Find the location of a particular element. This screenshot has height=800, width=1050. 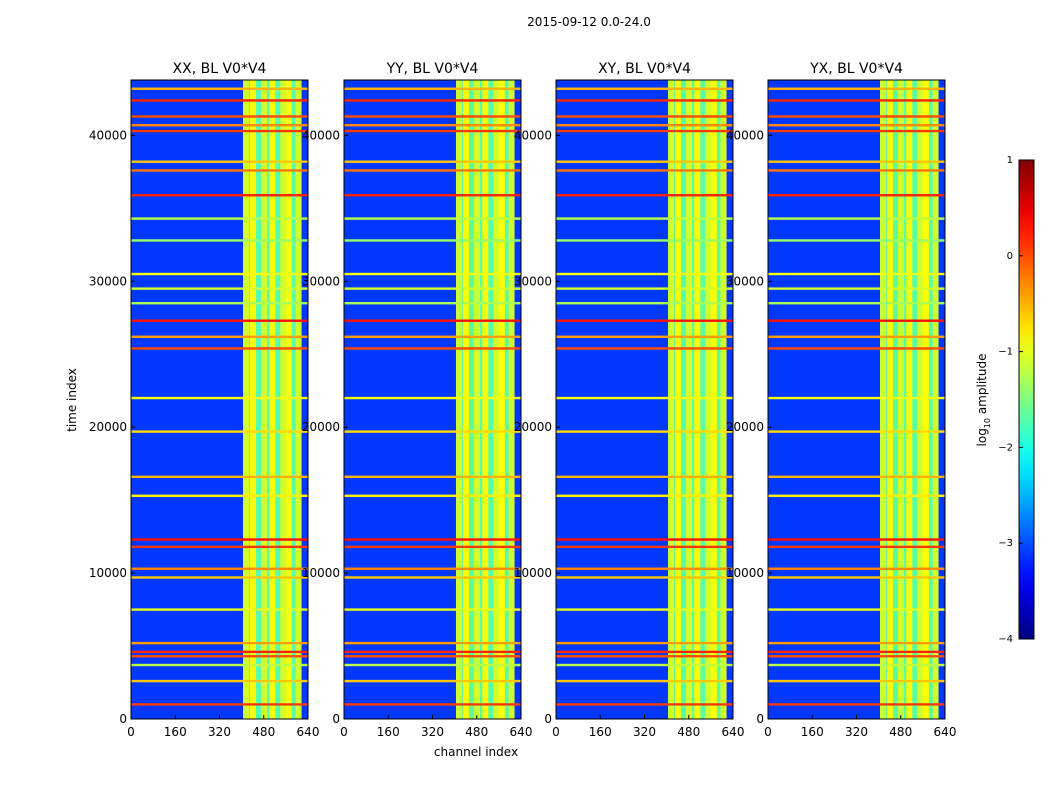

colorbar-tick-label: −3 is located at coordinates (1005, 543).